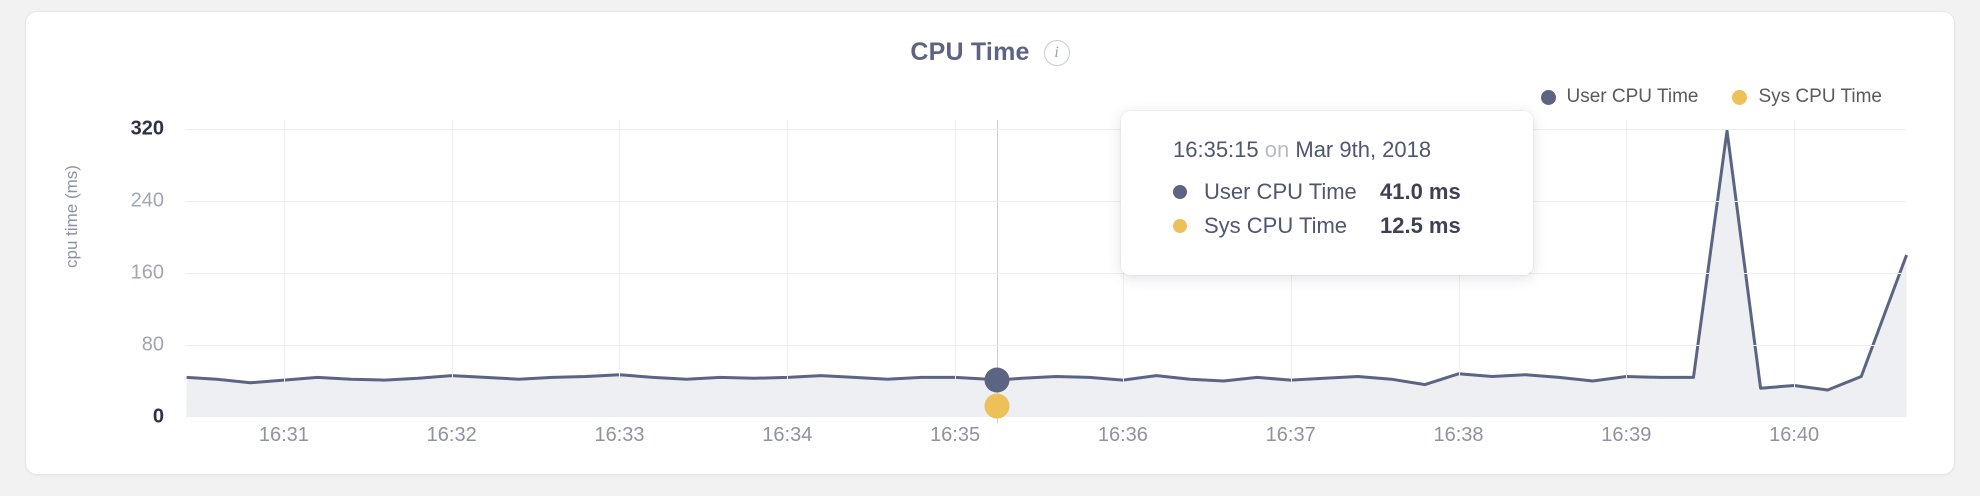 Image resolution: width=1980 pixels, height=496 pixels. I want to click on legend-dot-sys-cpu-time, so click(1740, 97).